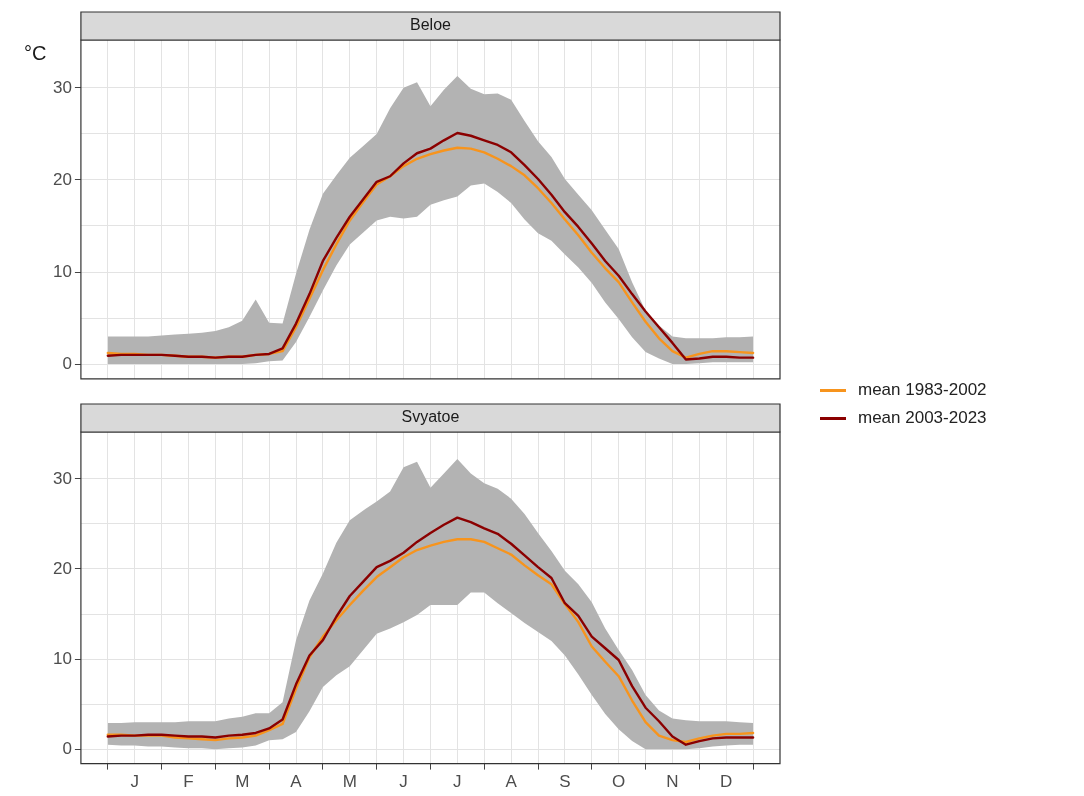 The image size is (1084, 796). Describe the element at coordinates (565, 782) in the screenshot. I see `x-tick-label: S` at that location.